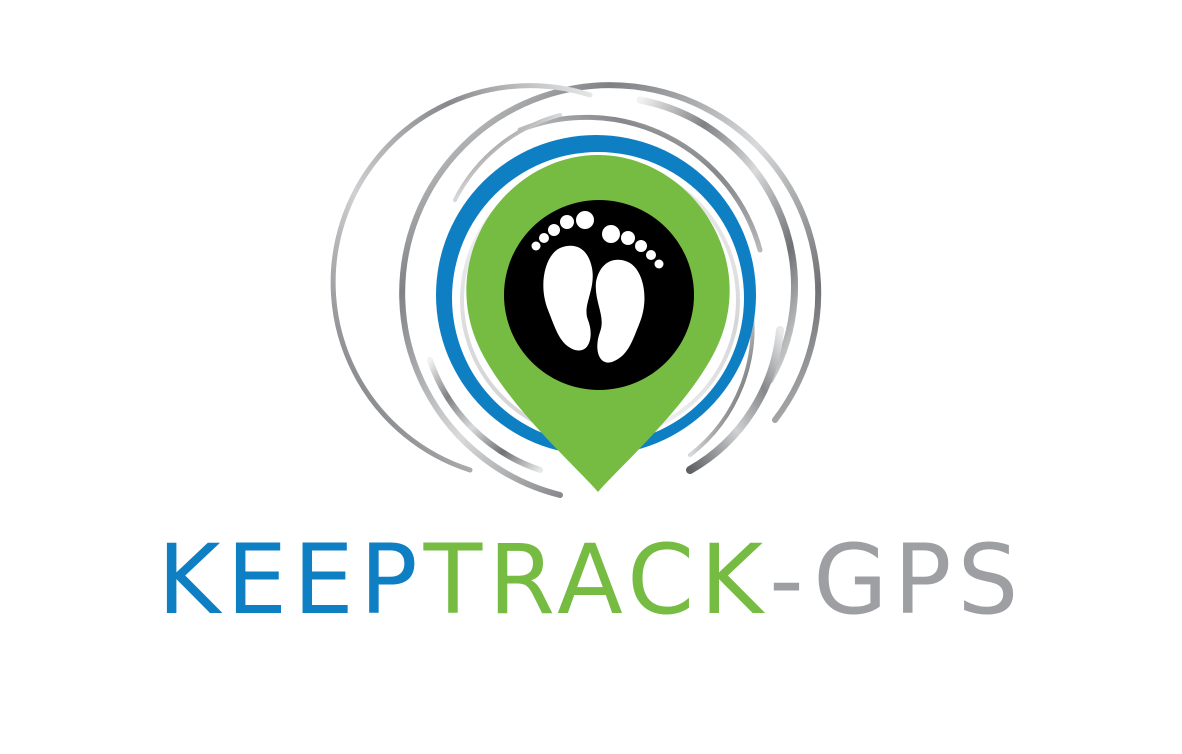 The height and width of the screenshot is (754, 1182). Describe the element at coordinates (290, 580) in the screenshot. I see `wordmark-keep: KEEP` at that location.